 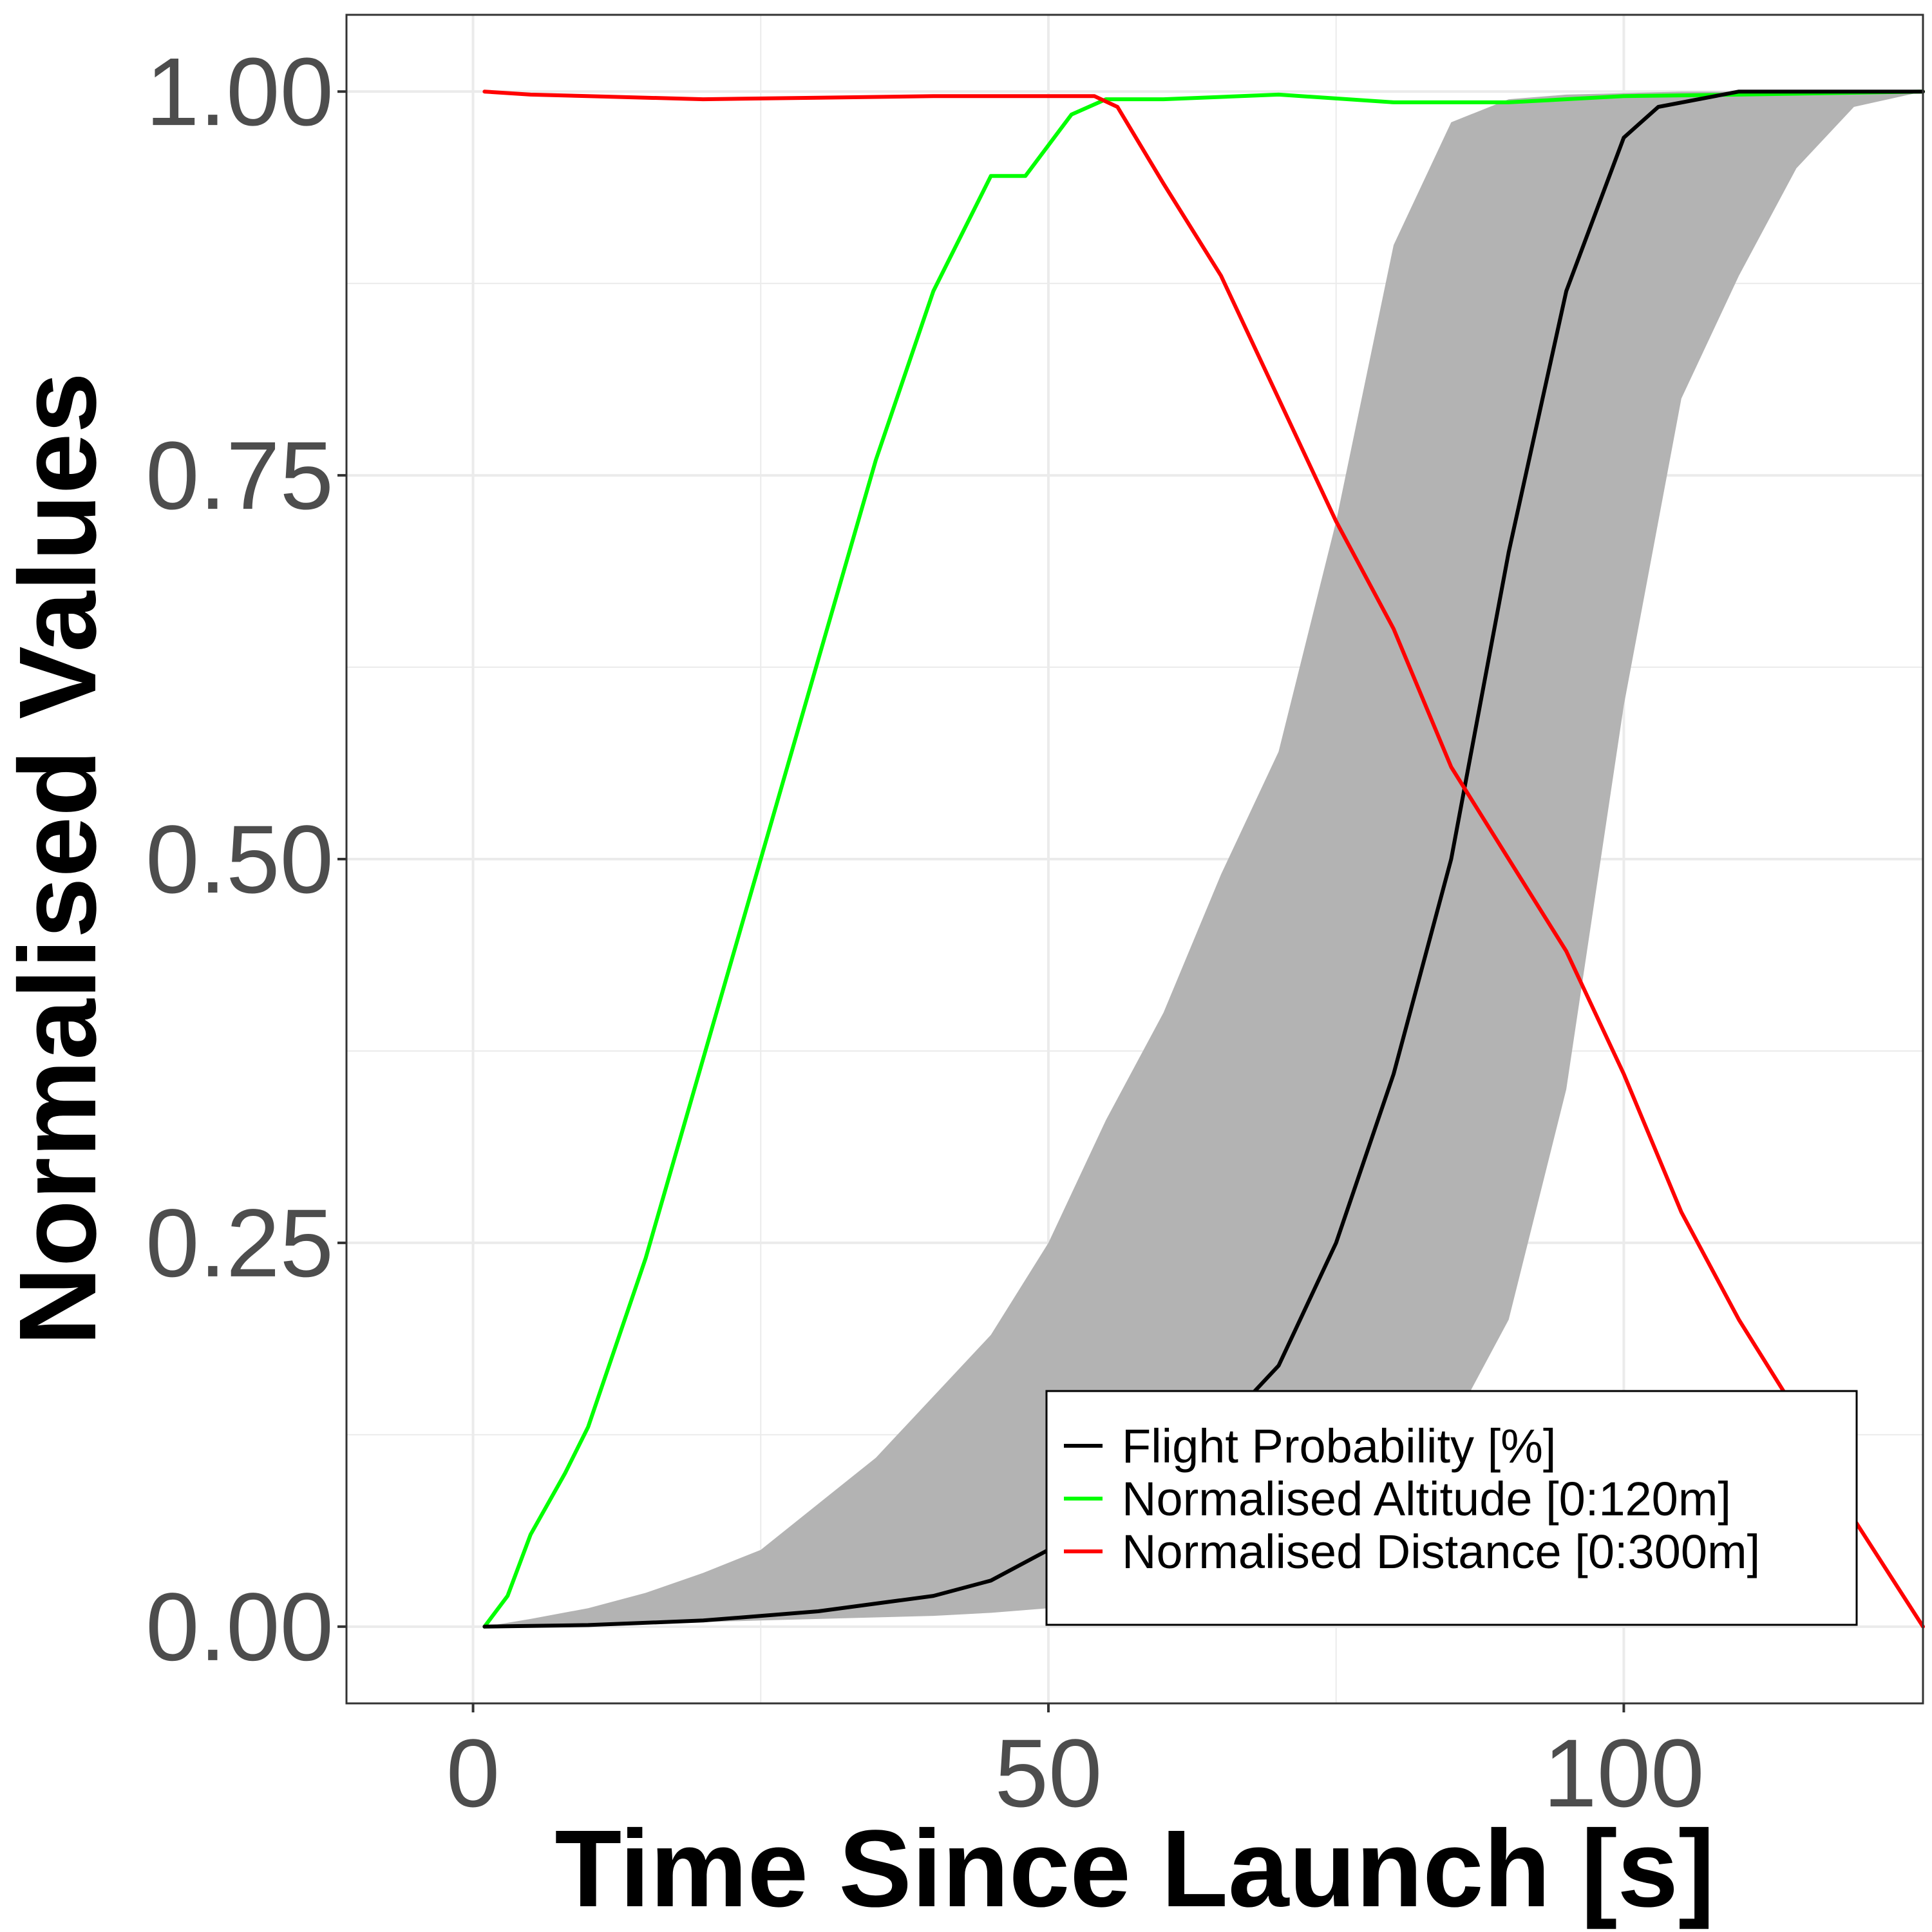 I want to click on legend-box, so click(x=1451, y=1508).